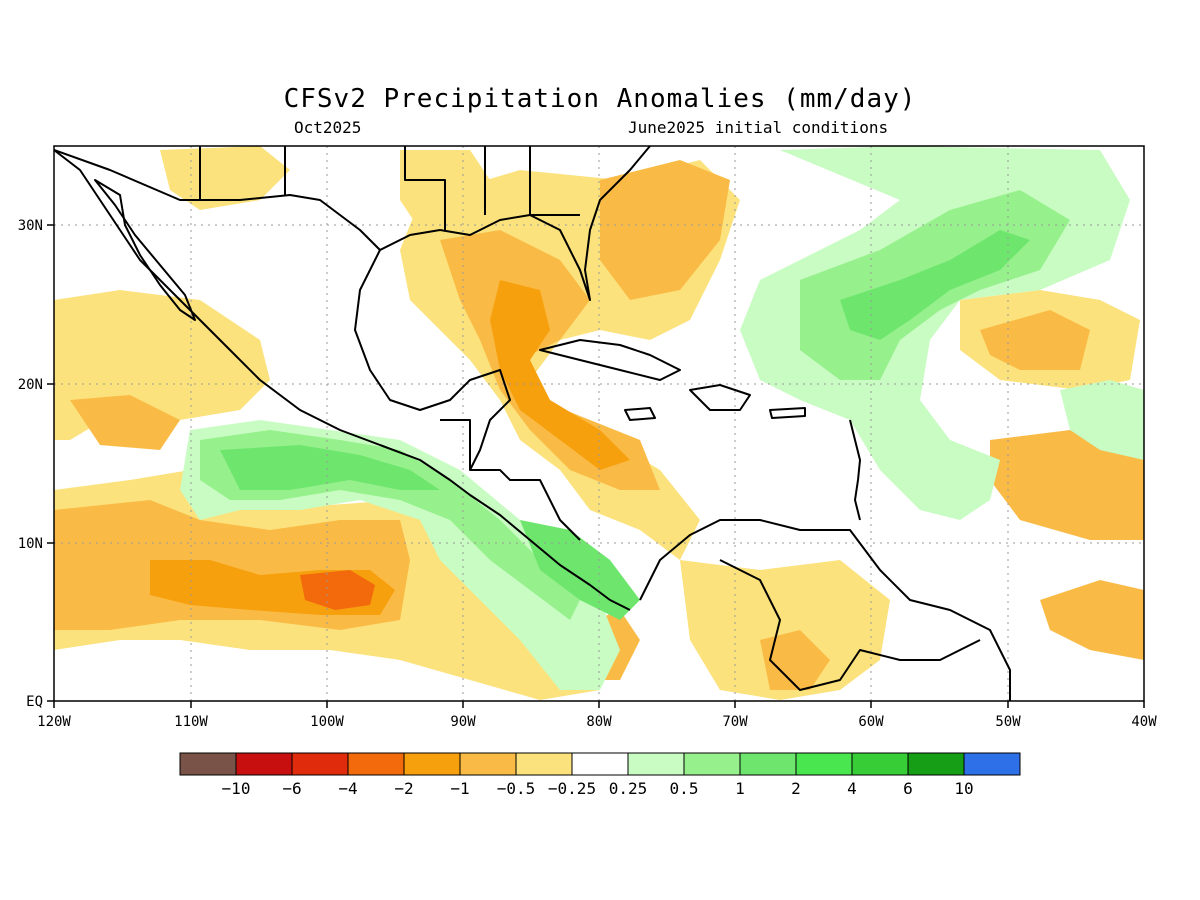 This screenshot has width=1200, height=900. I want to click on lon-label-90w: 90W, so click(463, 722).